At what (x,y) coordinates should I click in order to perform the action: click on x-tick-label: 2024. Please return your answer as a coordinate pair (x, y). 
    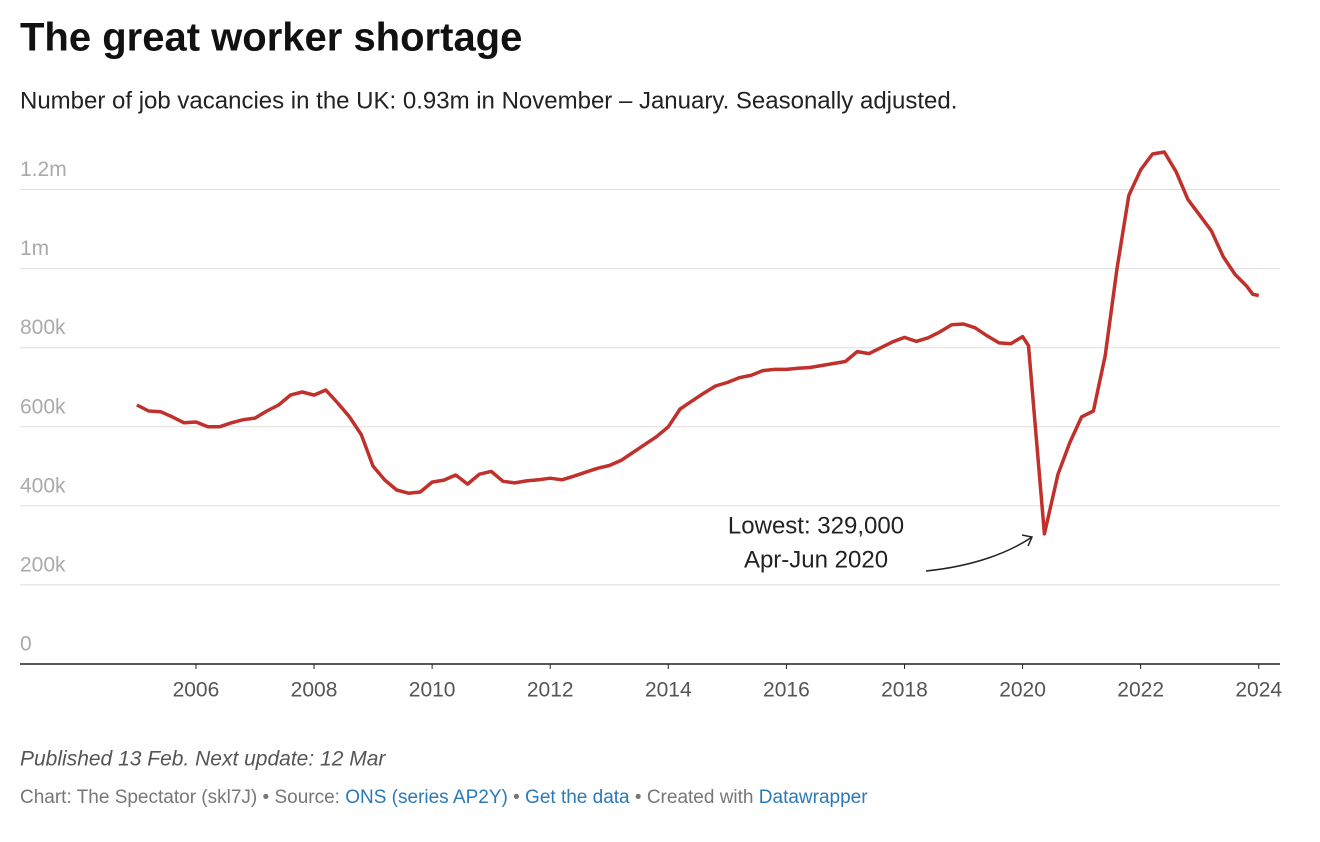
    Looking at the image, I should click on (1258, 690).